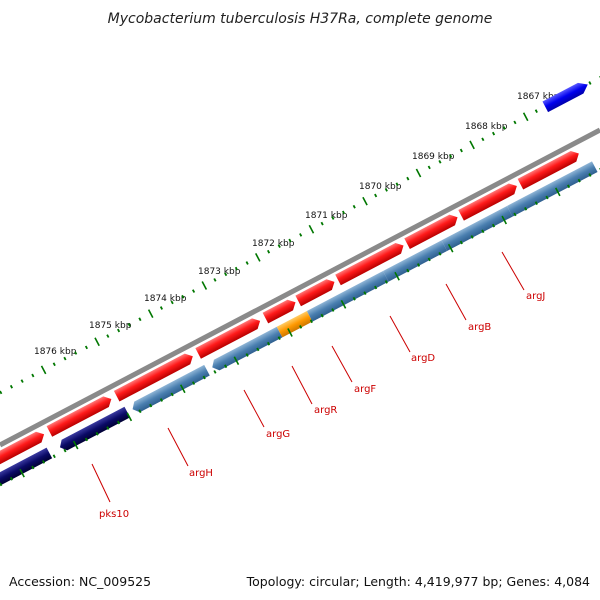 The width and height of the screenshot is (600, 600). I want to click on kbp-label-1871: 1871 kbp, so click(326, 216).